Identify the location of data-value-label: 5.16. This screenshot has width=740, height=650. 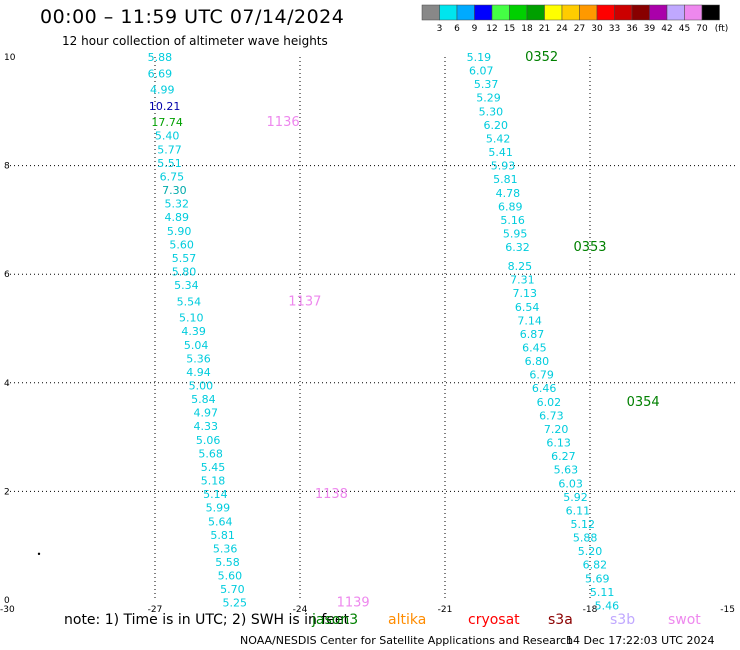
(512, 220).